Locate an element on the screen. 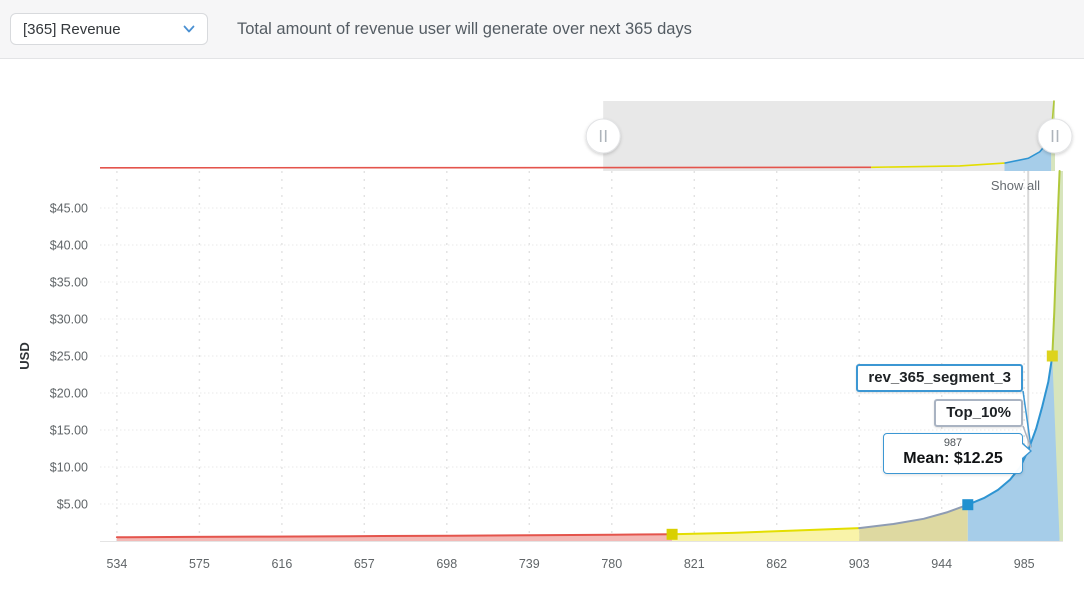 The height and width of the screenshot is (597, 1084). svg-text: $20.00 is located at coordinates (69, 394).